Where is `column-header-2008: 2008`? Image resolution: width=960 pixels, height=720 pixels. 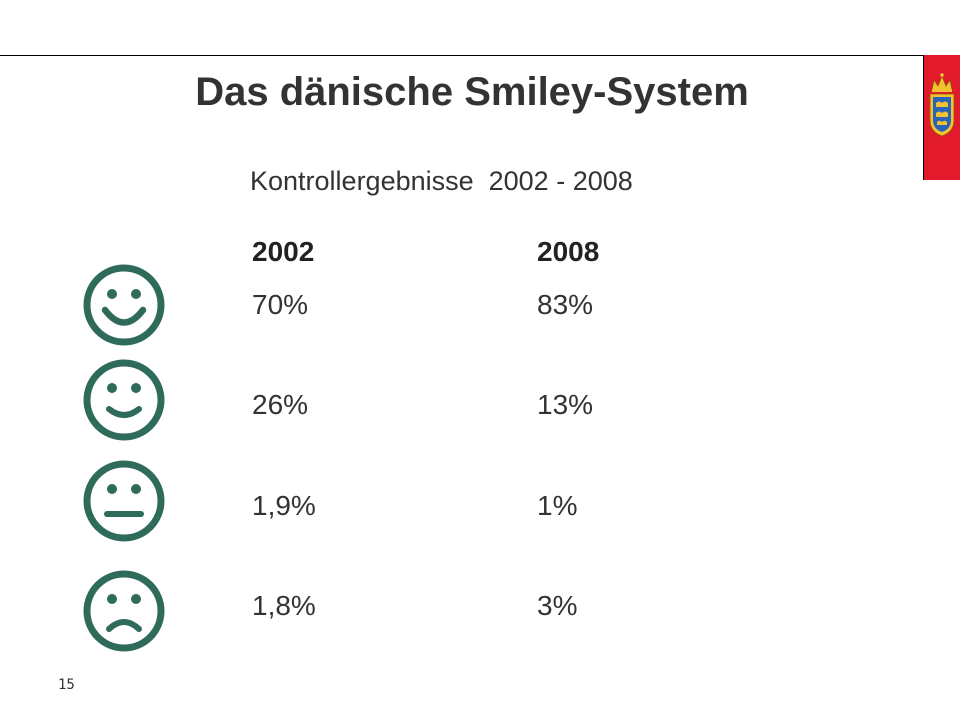 column-header-2008: 2008 is located at coordinates (568, 251).